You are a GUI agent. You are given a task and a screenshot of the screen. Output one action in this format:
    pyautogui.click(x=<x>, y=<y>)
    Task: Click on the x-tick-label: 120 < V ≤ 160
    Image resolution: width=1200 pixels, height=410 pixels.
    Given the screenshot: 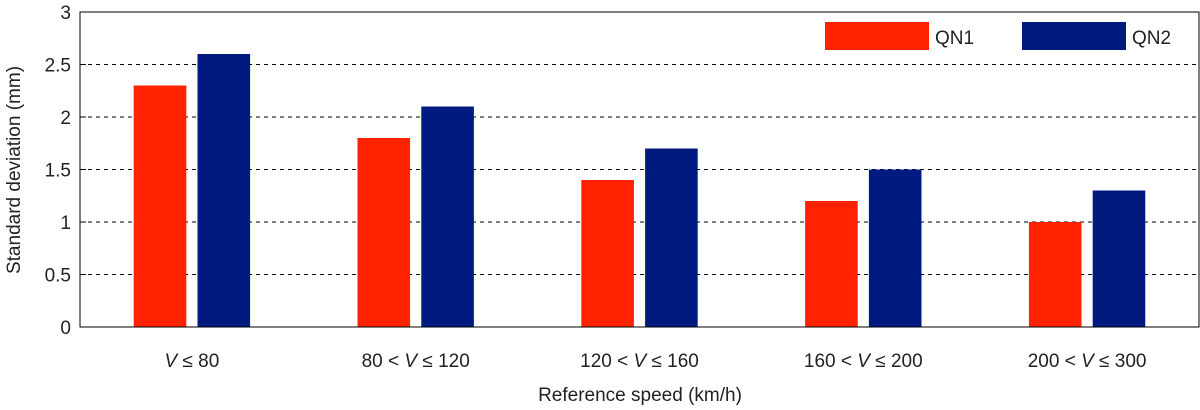 What is the action you would take?
    pyautogui.click(x=639, y=361)
    